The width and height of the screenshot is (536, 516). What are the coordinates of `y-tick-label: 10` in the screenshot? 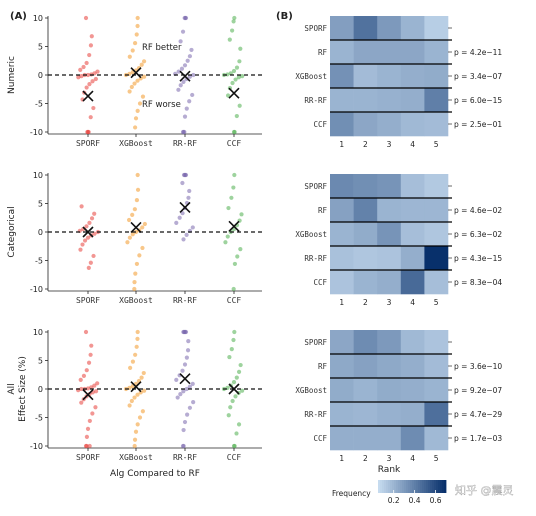 It's located at (38, 332).